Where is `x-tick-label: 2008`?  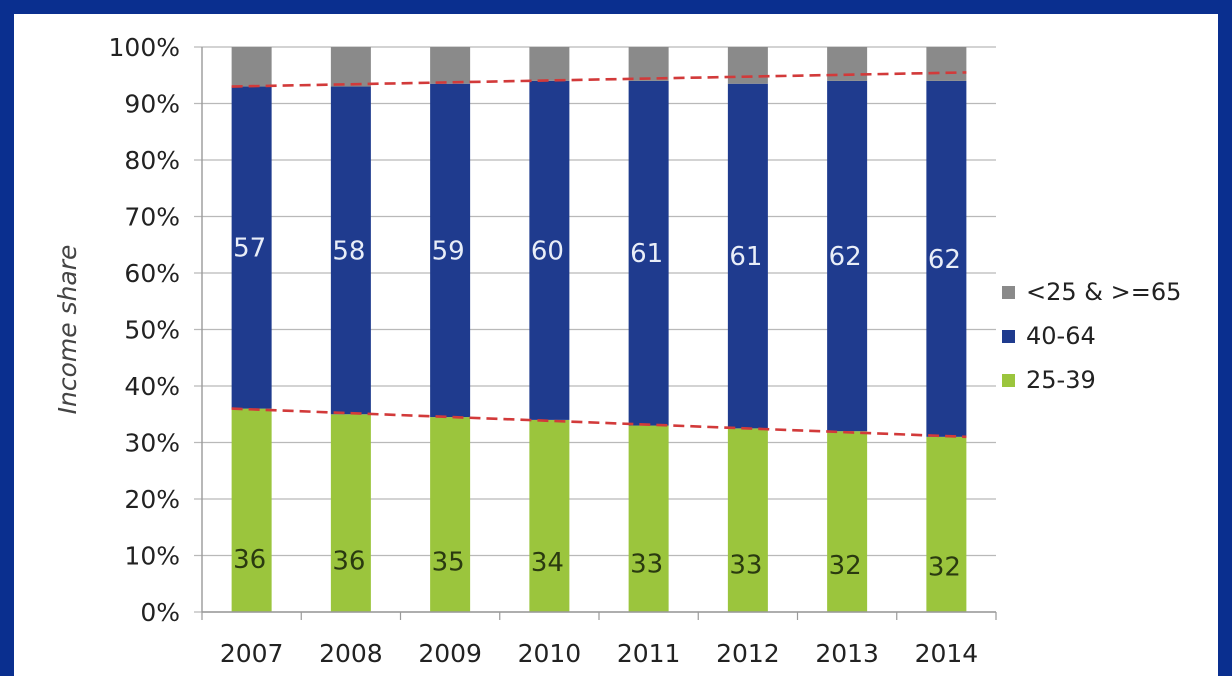 x-tick-label: 2008 is located at coordinates (351, 653).